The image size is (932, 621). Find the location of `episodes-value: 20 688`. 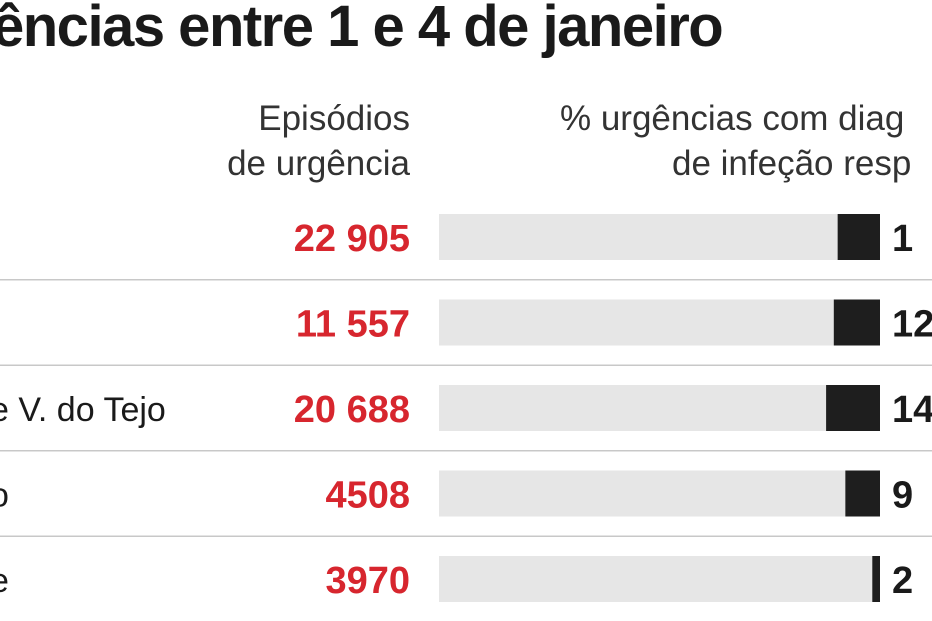

episodes-value: 20 688 is located at coordinates (352, 410).